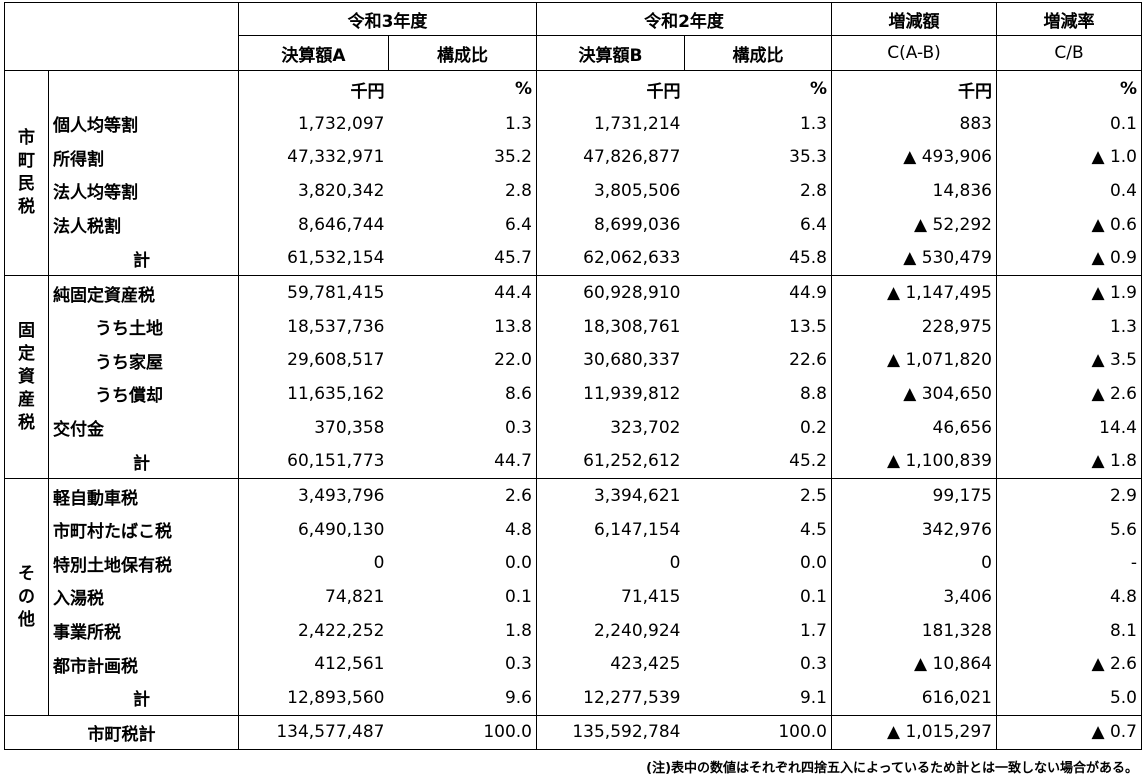 The width and height of the screenshot is (1142, 783). I want to click on cell-amount-a: 8,646,744, so click(313, 224).